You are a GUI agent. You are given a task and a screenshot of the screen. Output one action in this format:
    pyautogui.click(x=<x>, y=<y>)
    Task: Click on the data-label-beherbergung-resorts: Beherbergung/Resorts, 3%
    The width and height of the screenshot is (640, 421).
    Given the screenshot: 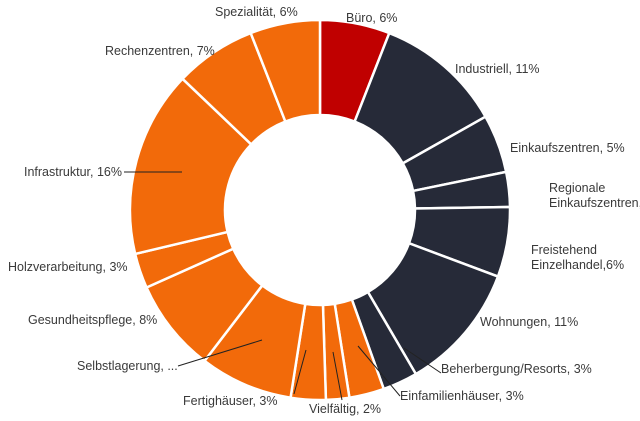 What is the action you would take?
    pyautogui.click(x=516, y=369)
    